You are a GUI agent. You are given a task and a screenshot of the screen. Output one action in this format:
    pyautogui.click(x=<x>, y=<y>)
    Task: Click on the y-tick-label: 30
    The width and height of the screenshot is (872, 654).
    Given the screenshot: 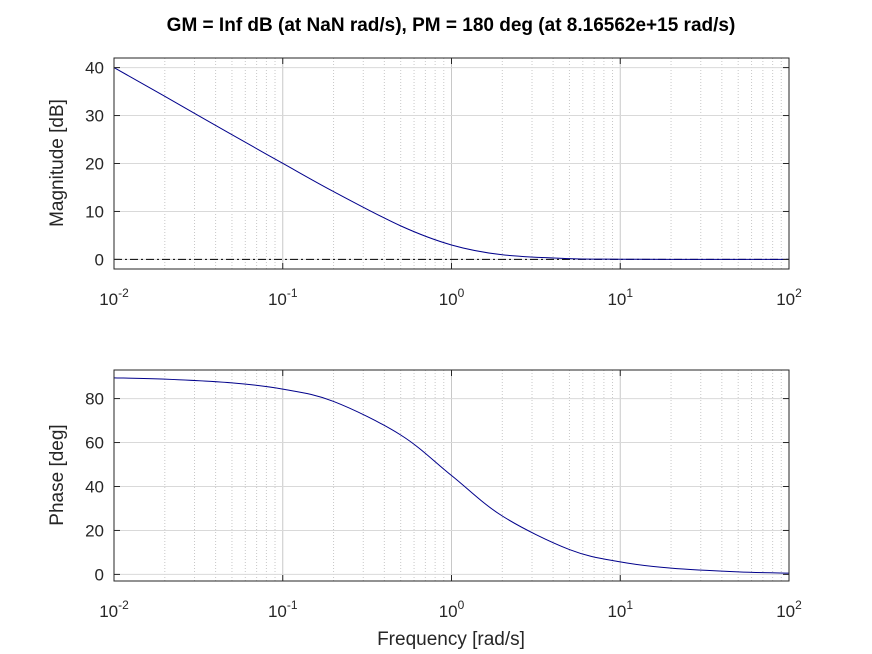 What is the action you would take?
    pyautogui.click(x=94, y=116)
    